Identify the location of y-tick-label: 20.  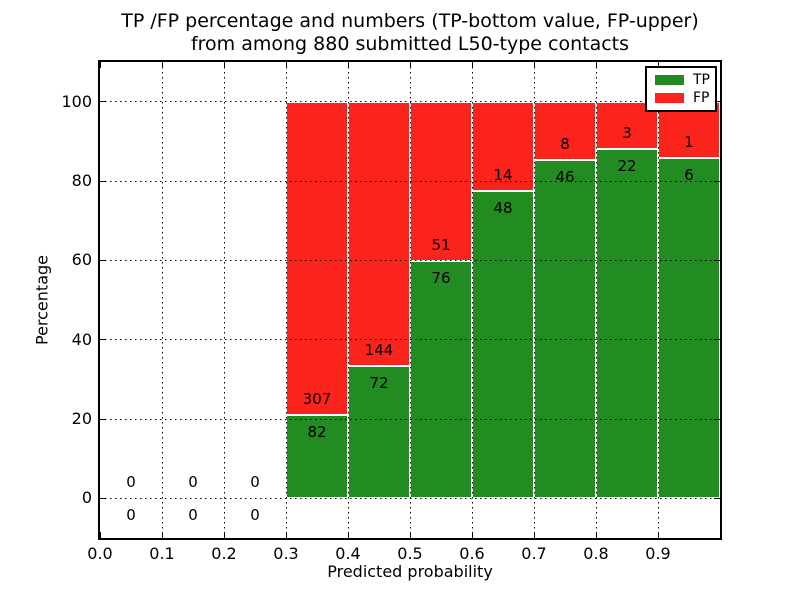
(81, 418).